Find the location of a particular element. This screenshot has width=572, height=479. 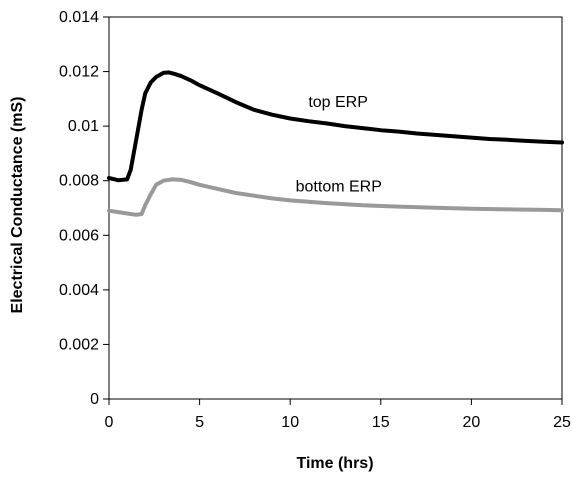

x-axis-title: Time (hrs) is located at coordinates (334, 463).